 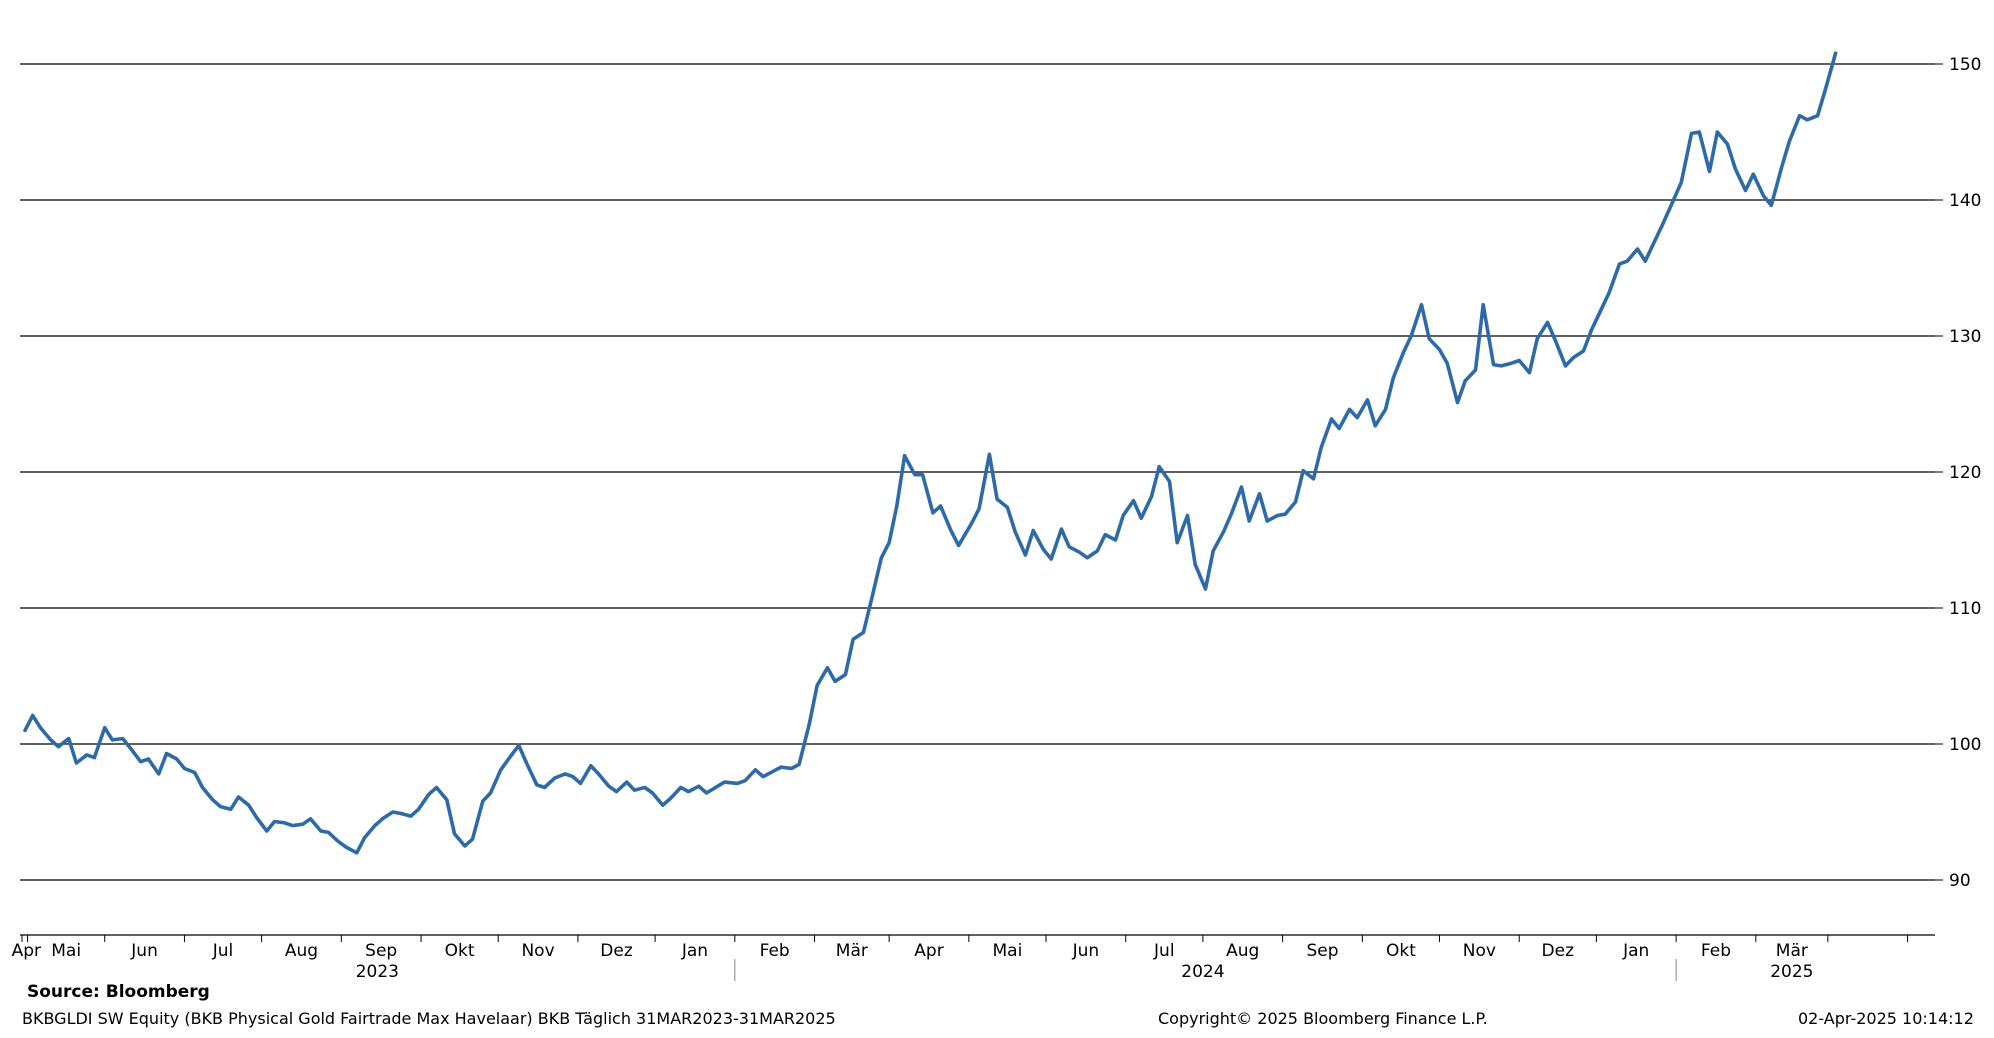 What do you see at coordinates (1960, 881) in the screenshot?
I see `y-tick-label: 90` at bounding box center [1960, 881].